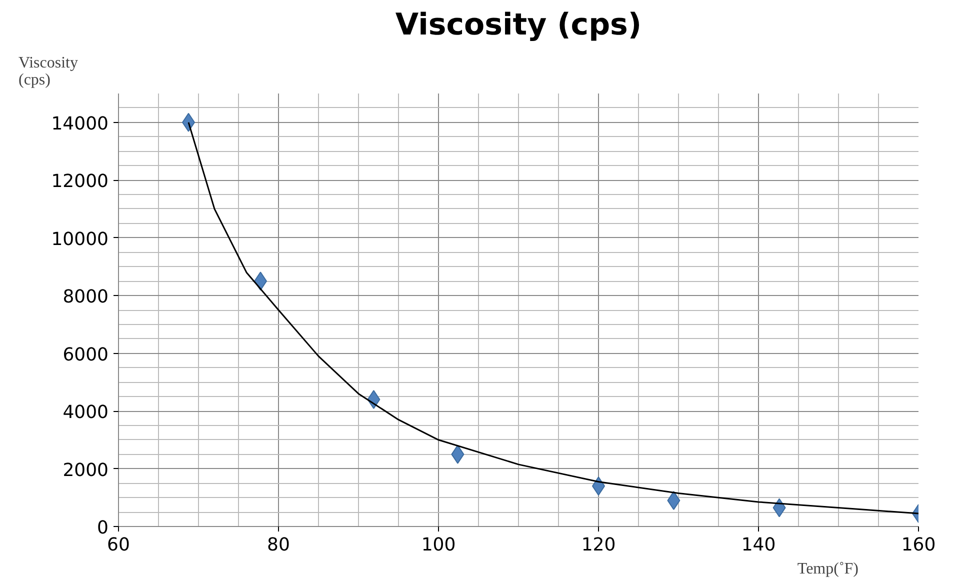 This screenshot has width=956, height=582. What do you see at coordinates (118, 545) in the screenshot?
I see `x-tick-label: 60` at bounding box center [118, 545].